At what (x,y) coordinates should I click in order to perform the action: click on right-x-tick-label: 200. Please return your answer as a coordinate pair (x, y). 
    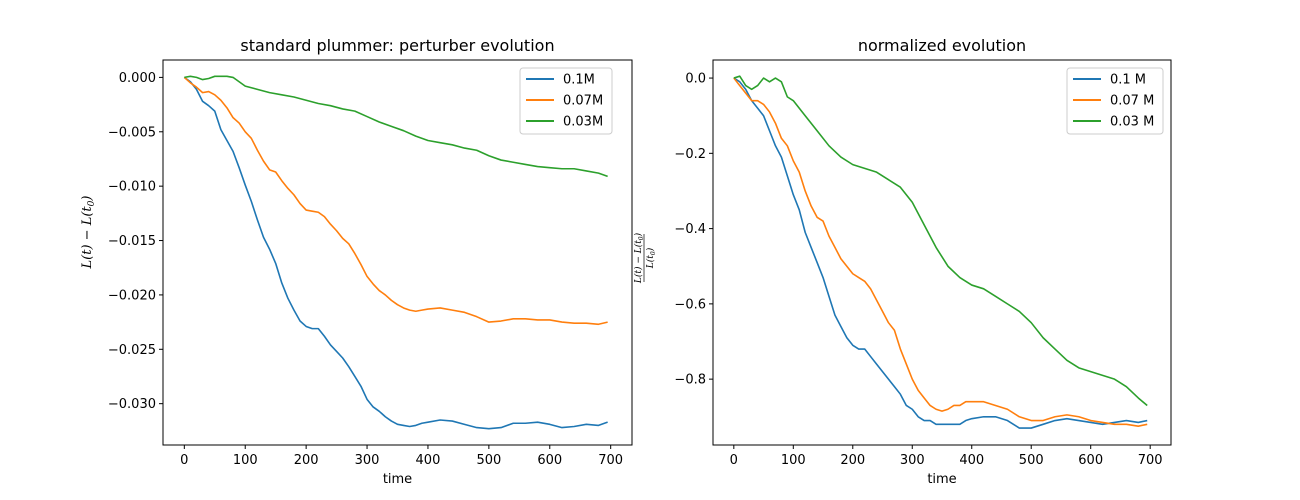
    Looking at the image, I should click on (852, 460).